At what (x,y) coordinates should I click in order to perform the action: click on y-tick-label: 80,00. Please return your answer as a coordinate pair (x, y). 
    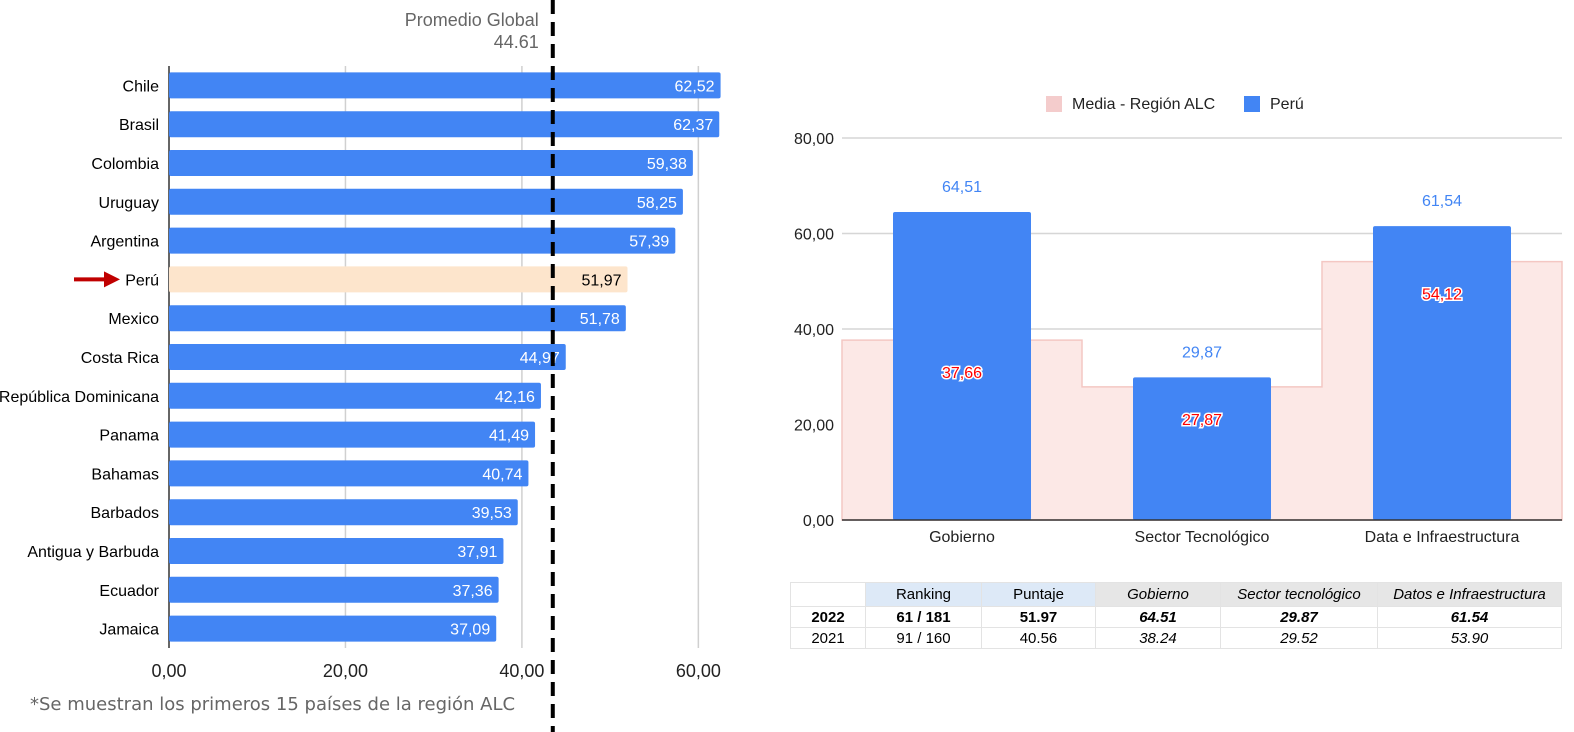
    Looking at the image, I should click on (814, 139).